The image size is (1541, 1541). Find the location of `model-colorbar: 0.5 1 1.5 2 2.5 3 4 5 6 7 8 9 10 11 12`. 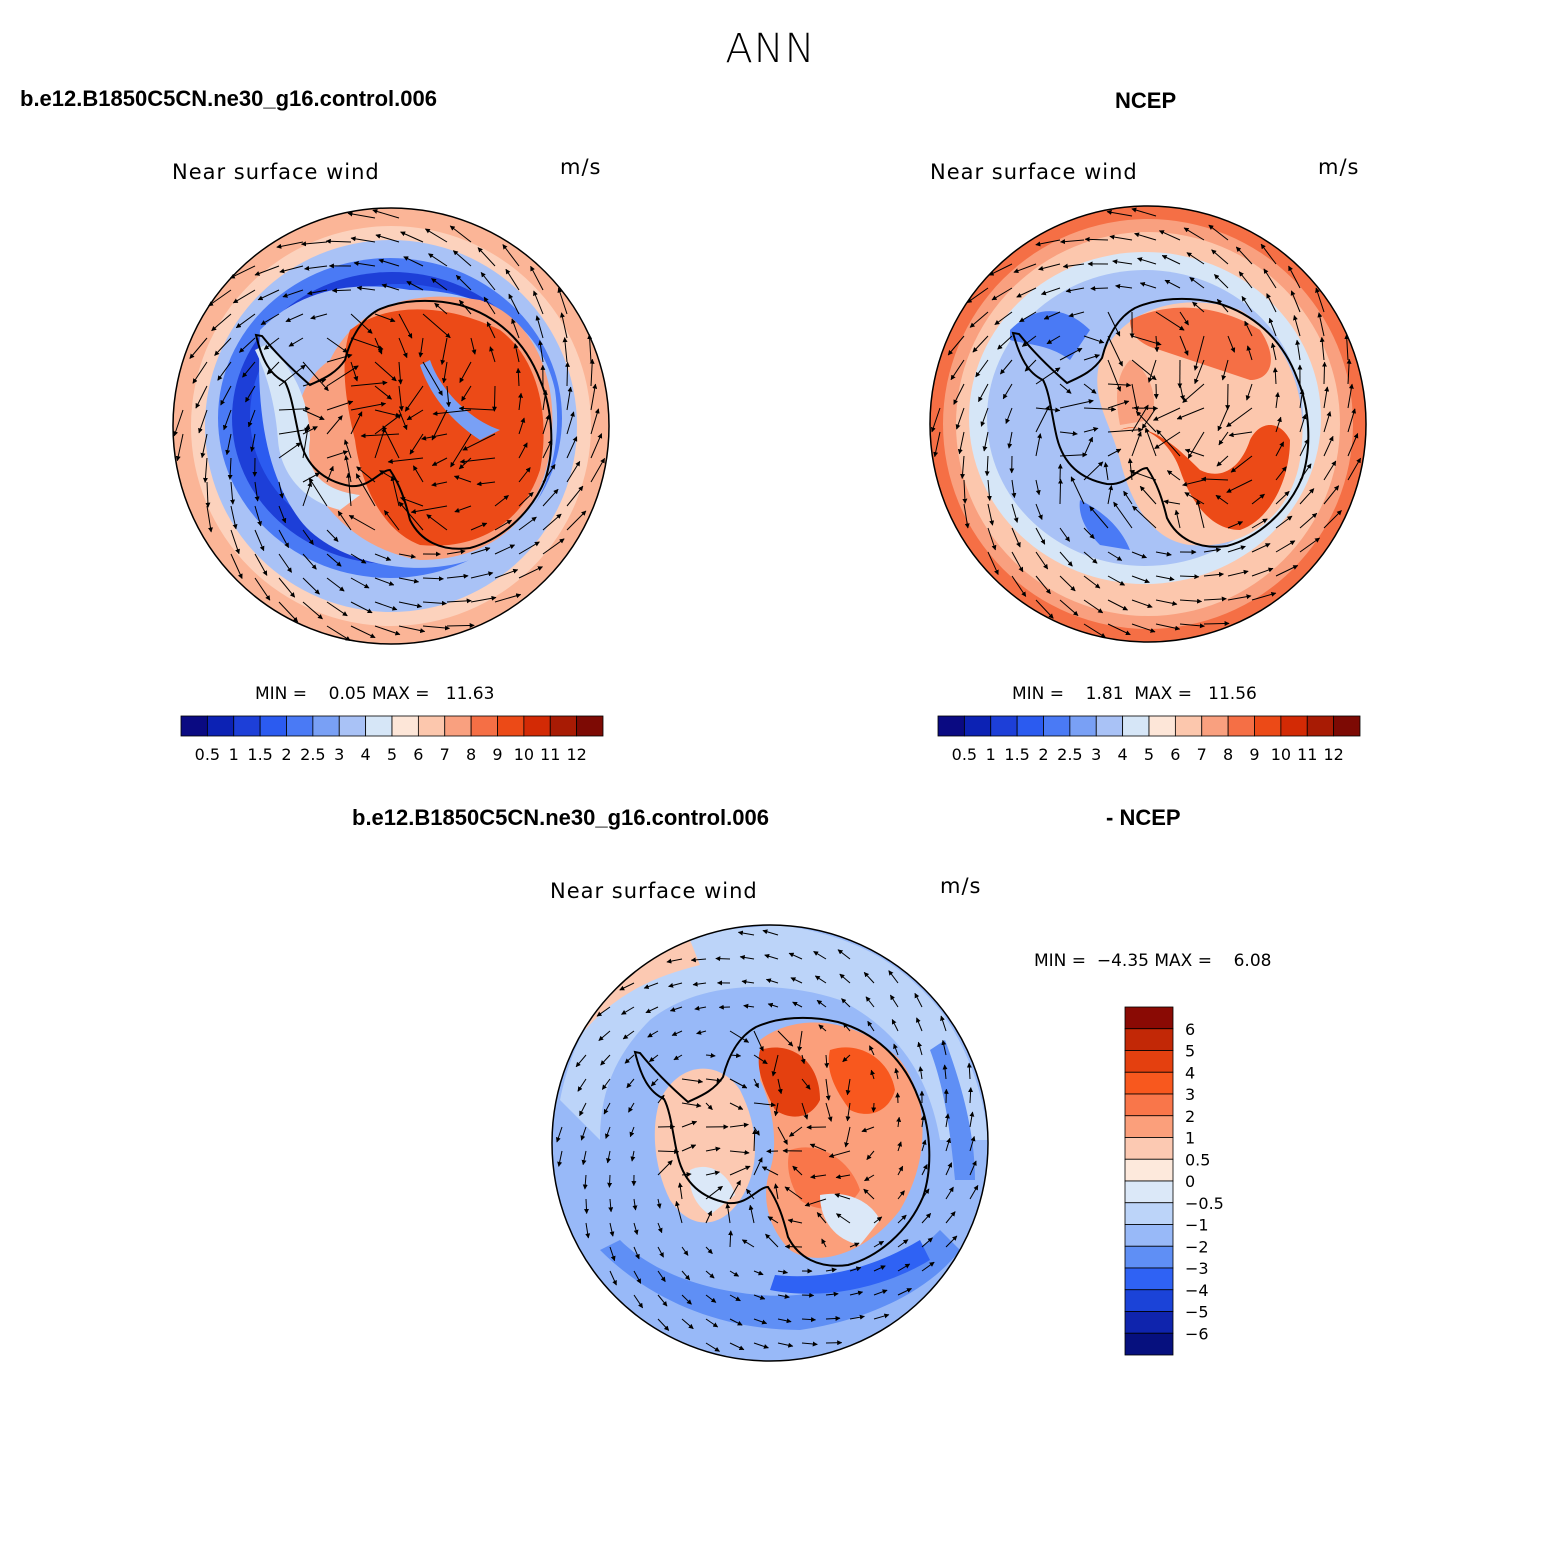

model-colorbar: 0.5 1 1.5 2 2.5 3 4 5 6 7 8 9 10 11 12 is located at coordinates (392, 739).